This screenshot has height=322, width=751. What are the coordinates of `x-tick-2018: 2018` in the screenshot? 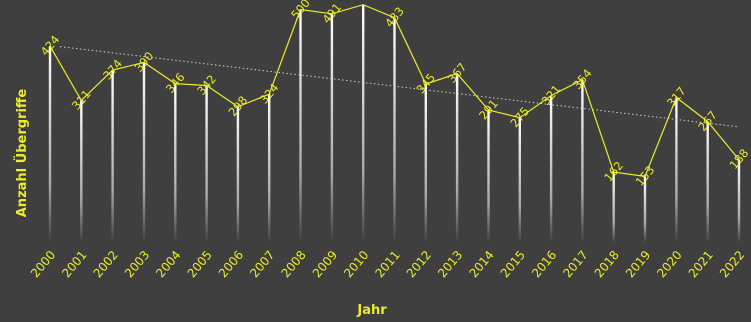 It's located at (607, 264).